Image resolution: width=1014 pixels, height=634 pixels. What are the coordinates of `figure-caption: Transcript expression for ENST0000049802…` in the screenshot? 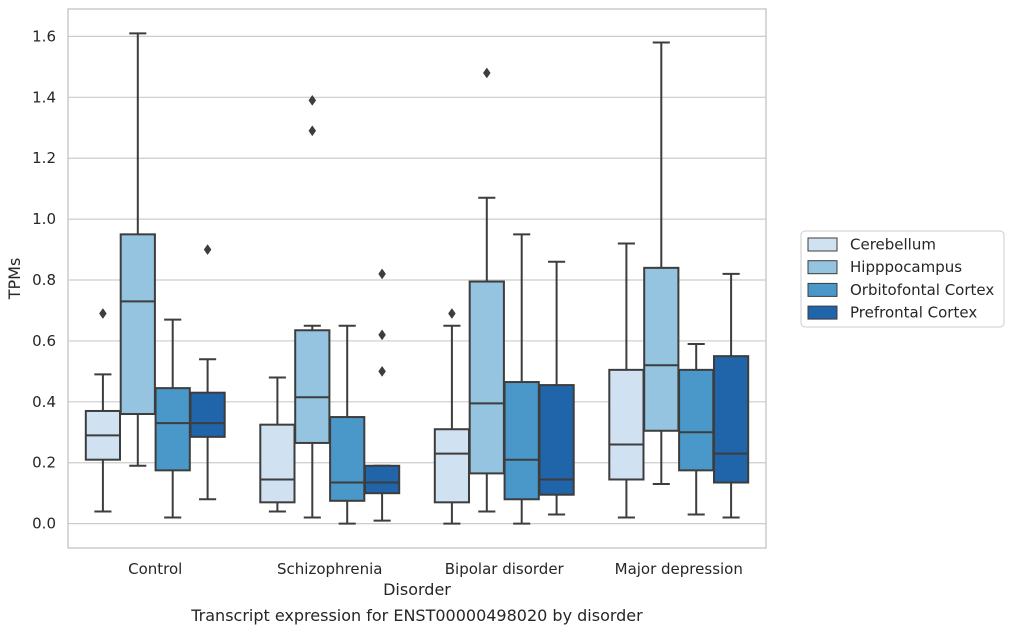 It's located at (417, 615).